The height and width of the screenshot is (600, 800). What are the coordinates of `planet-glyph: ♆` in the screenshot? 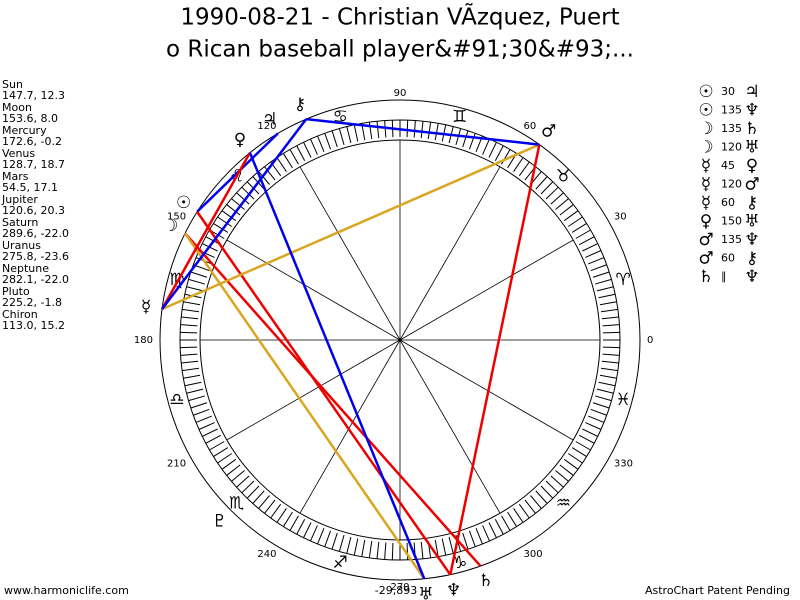 It's located at (453, 590).